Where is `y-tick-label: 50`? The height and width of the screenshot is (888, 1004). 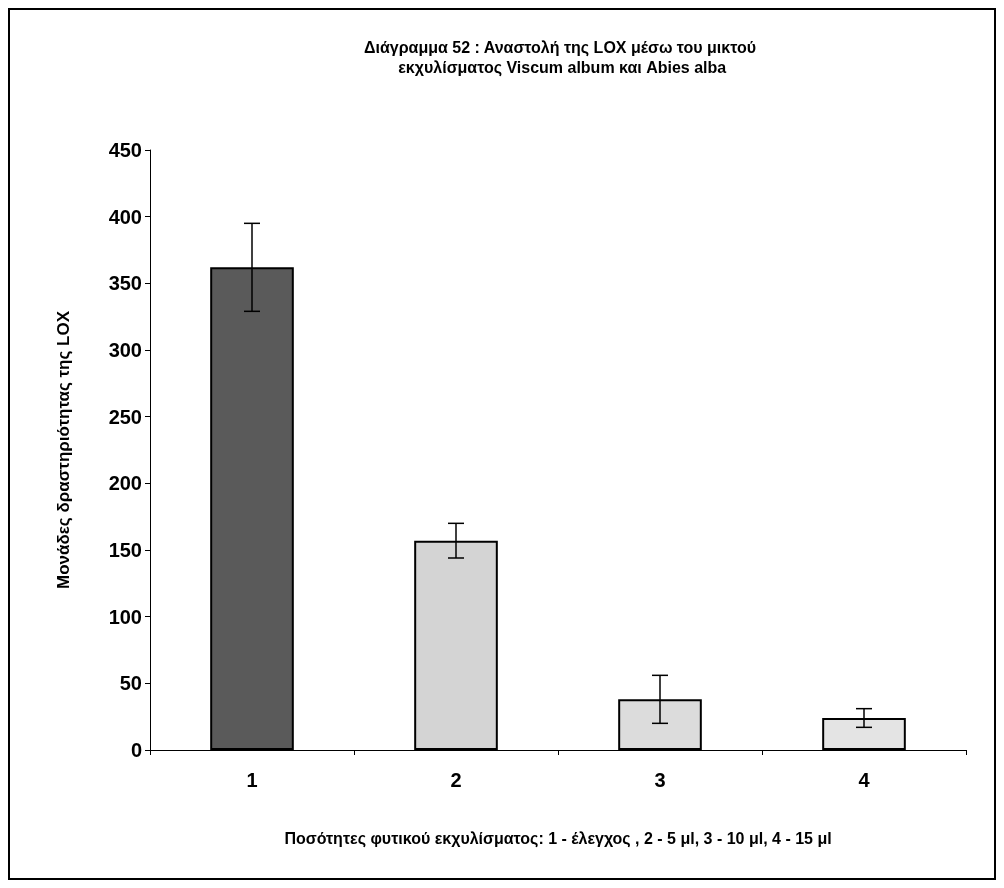
y-tick-label: 50 is located at coordinates (130, 683).